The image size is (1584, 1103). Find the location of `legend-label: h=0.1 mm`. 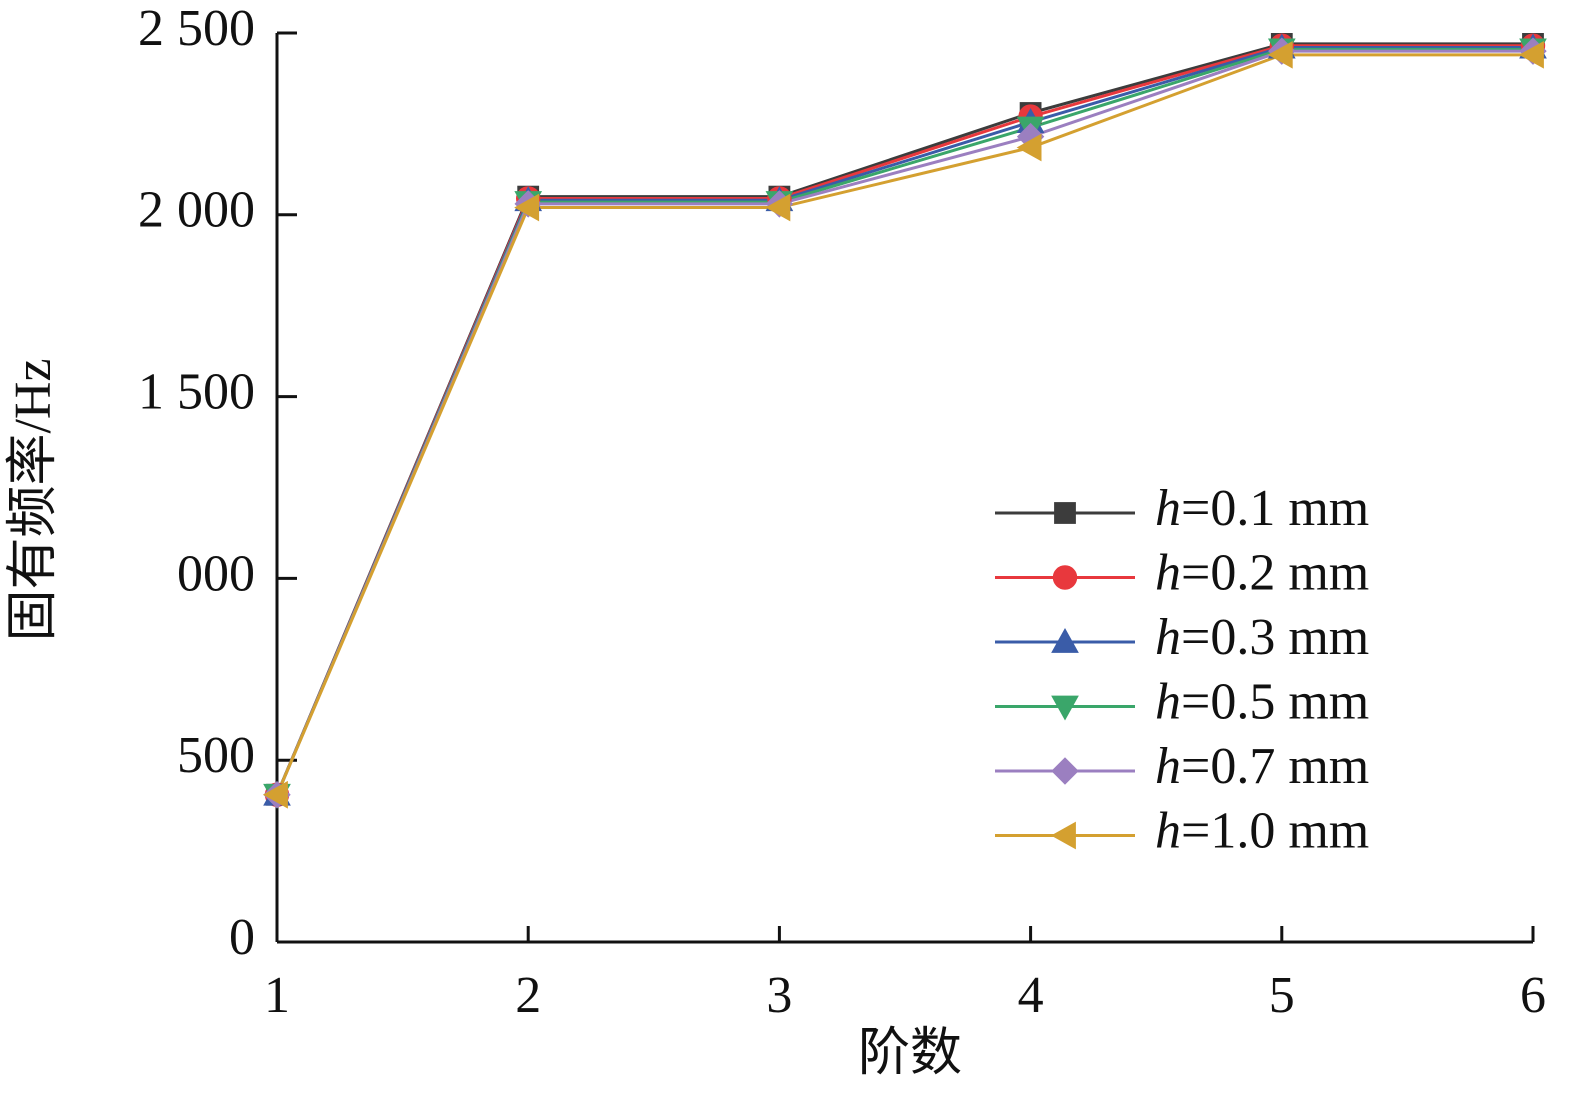

legend-label: h=0.1 mm is located at coordinates (1262, 508).